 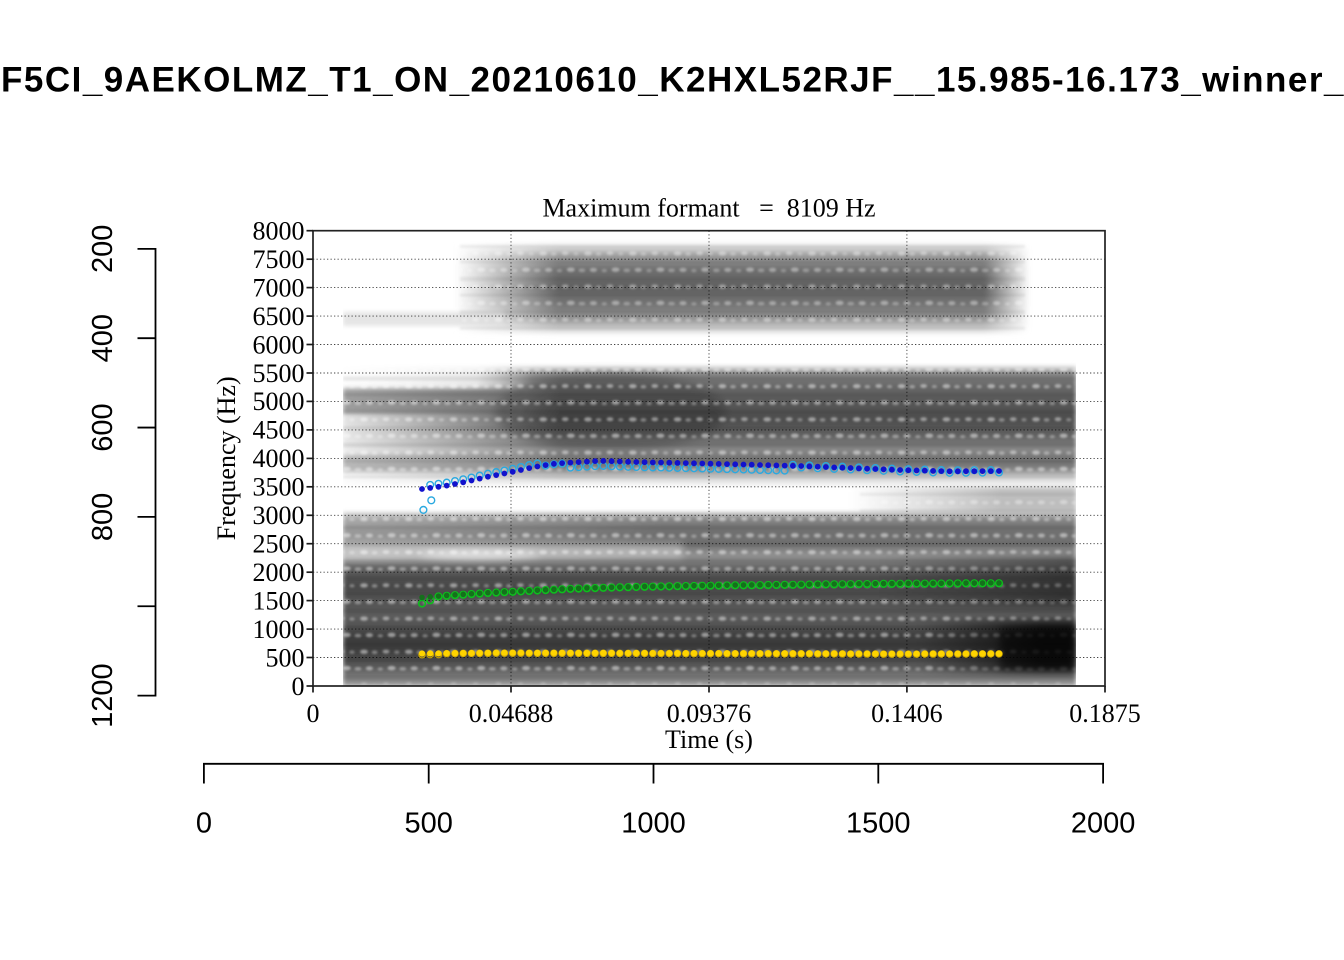 What do you see at coordinates (279, 344) in the screenshot?
I see `svg-text: 6000` at bounding box center [279, 344].